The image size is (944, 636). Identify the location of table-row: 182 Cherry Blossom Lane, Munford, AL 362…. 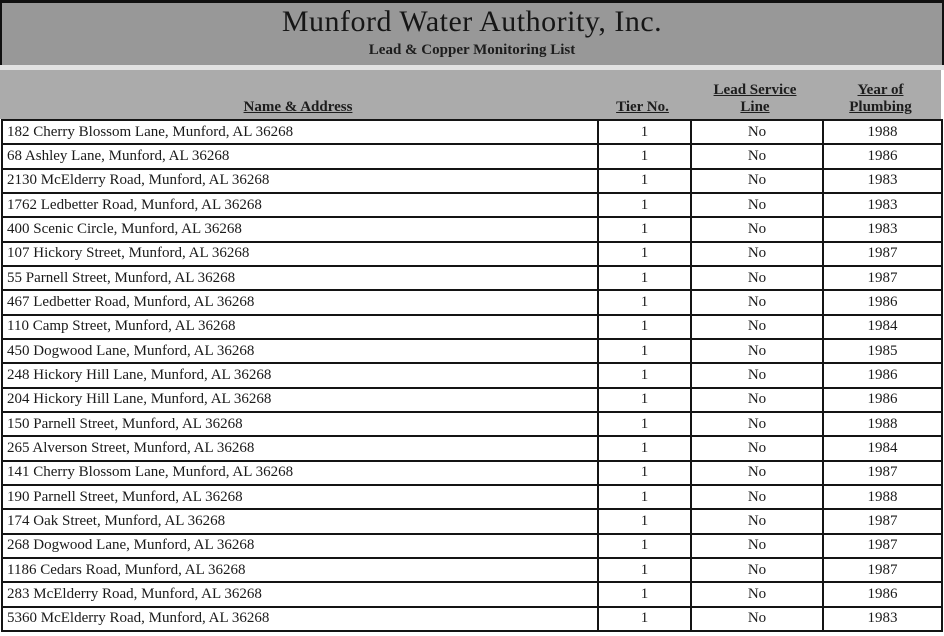
(472, 132).